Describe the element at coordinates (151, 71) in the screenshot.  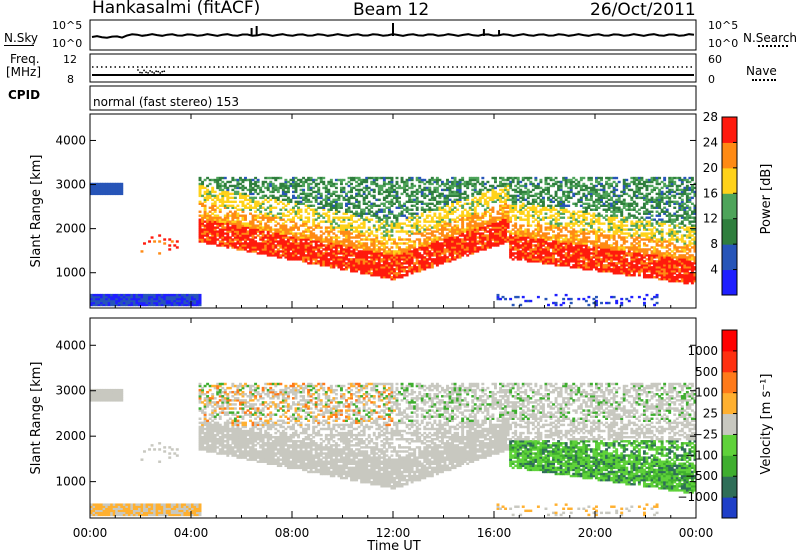
I see `nave-dip-points` at that location.